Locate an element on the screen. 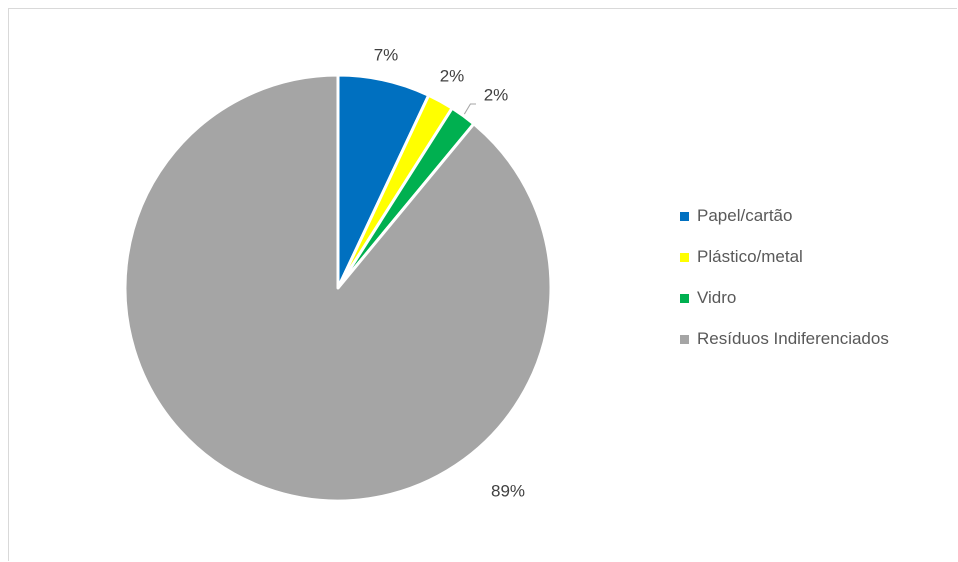 The width and height of the screenshot is (958, 562). data-label-plastico-metal: 2% is located at coordinates (452, 75).